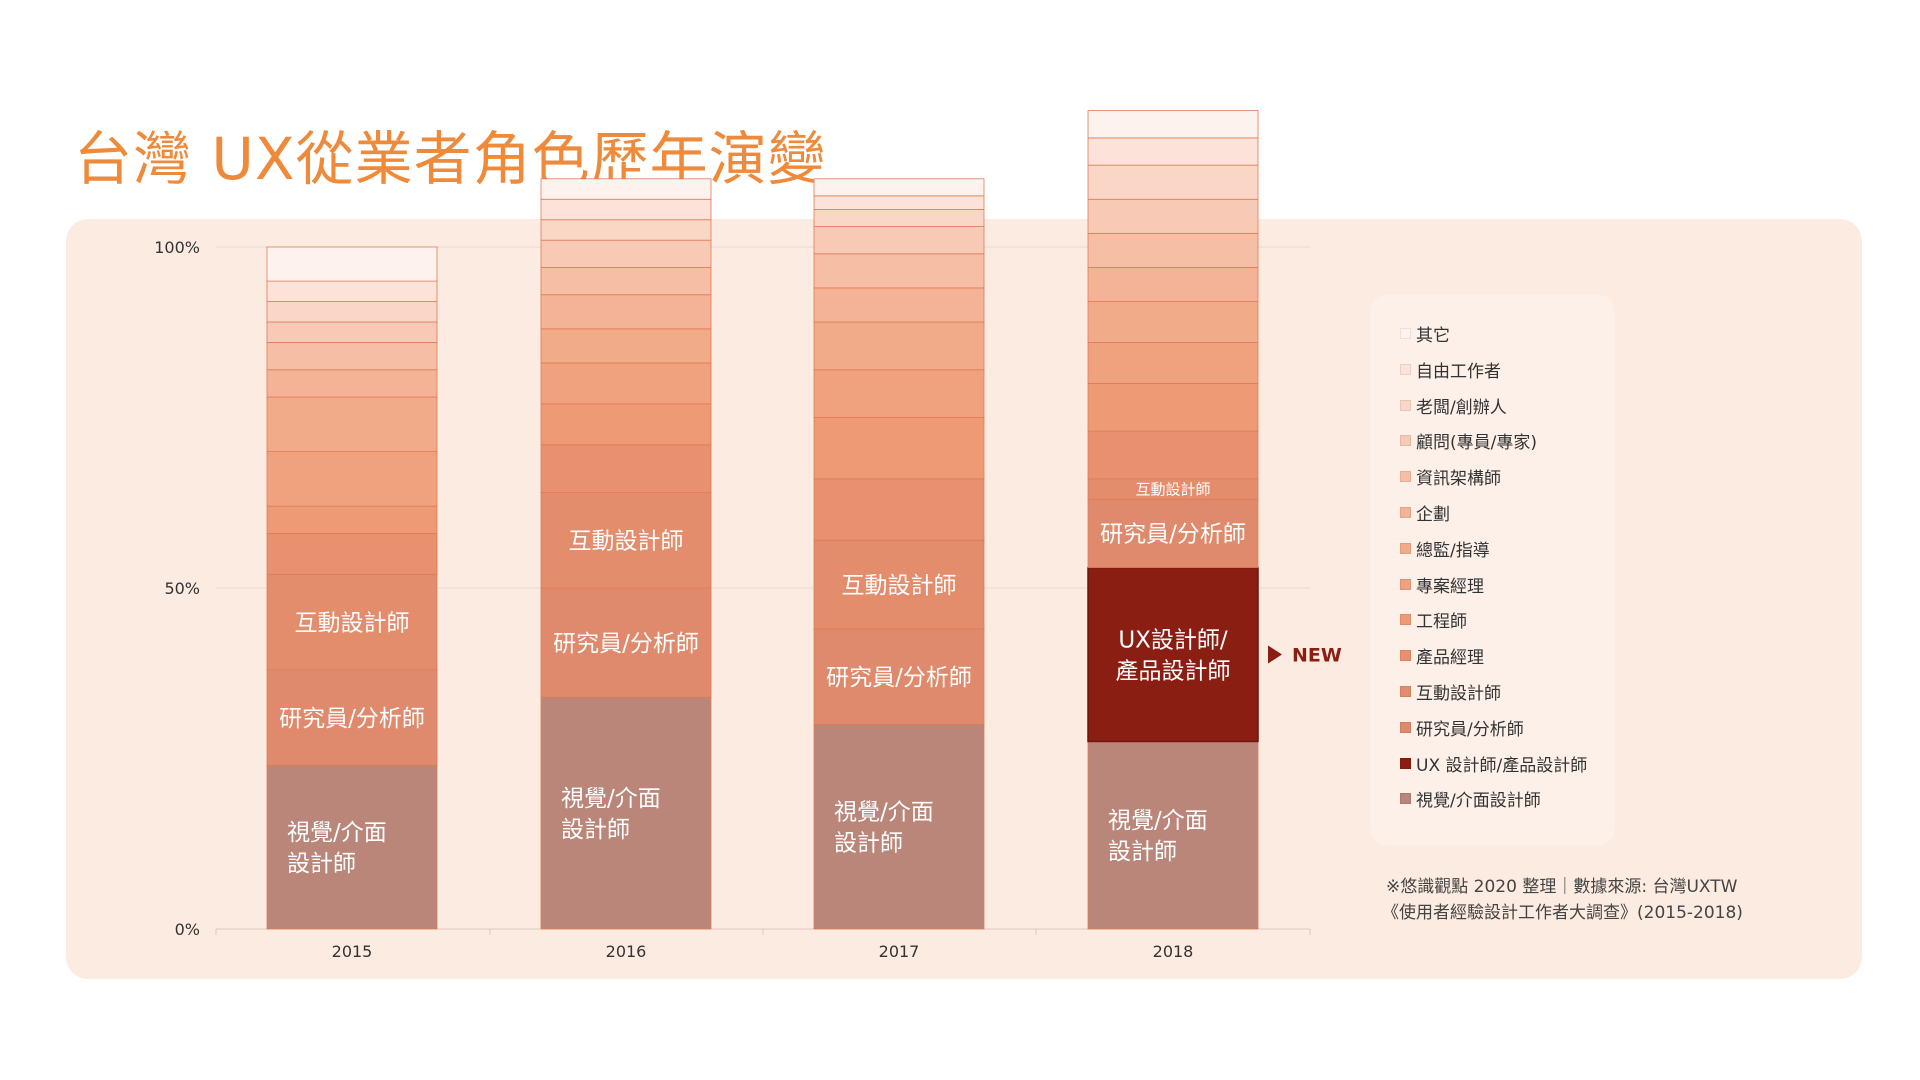 Image resolution: width=1920 pixels, height=1080 pixels. Describe the element at coordinates (1441, 622) in the screenshot. I see `legend-label: 工程師` at that location.